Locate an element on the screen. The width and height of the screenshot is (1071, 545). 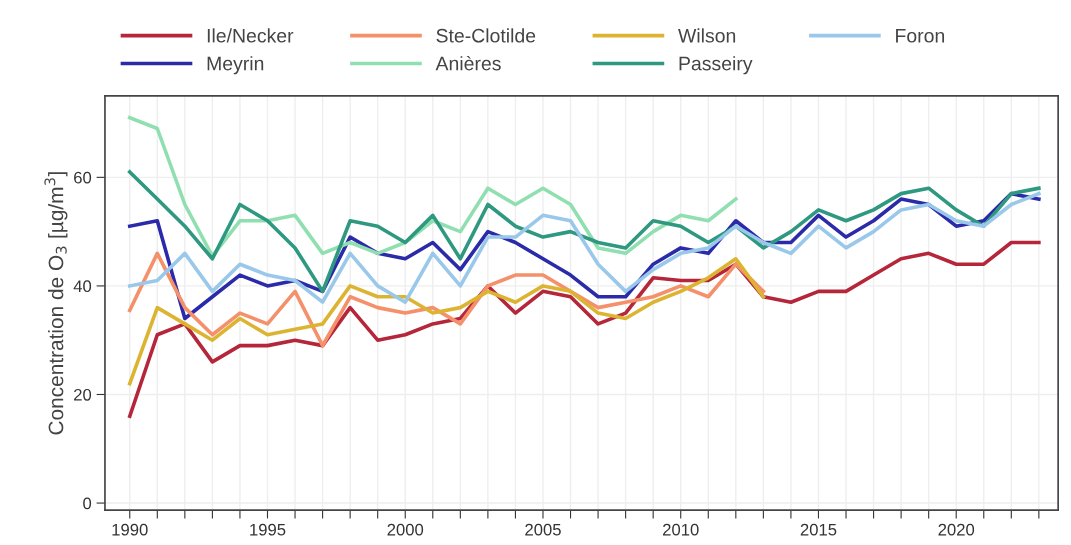
legend-label: Meyrin is located at coordinates (235, 65).